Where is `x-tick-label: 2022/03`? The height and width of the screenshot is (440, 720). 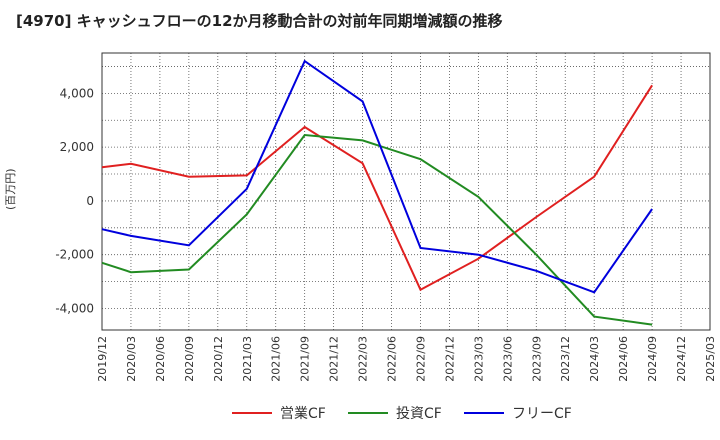
x-tick-label: 2022/03 is located at coordinates (363, 359).